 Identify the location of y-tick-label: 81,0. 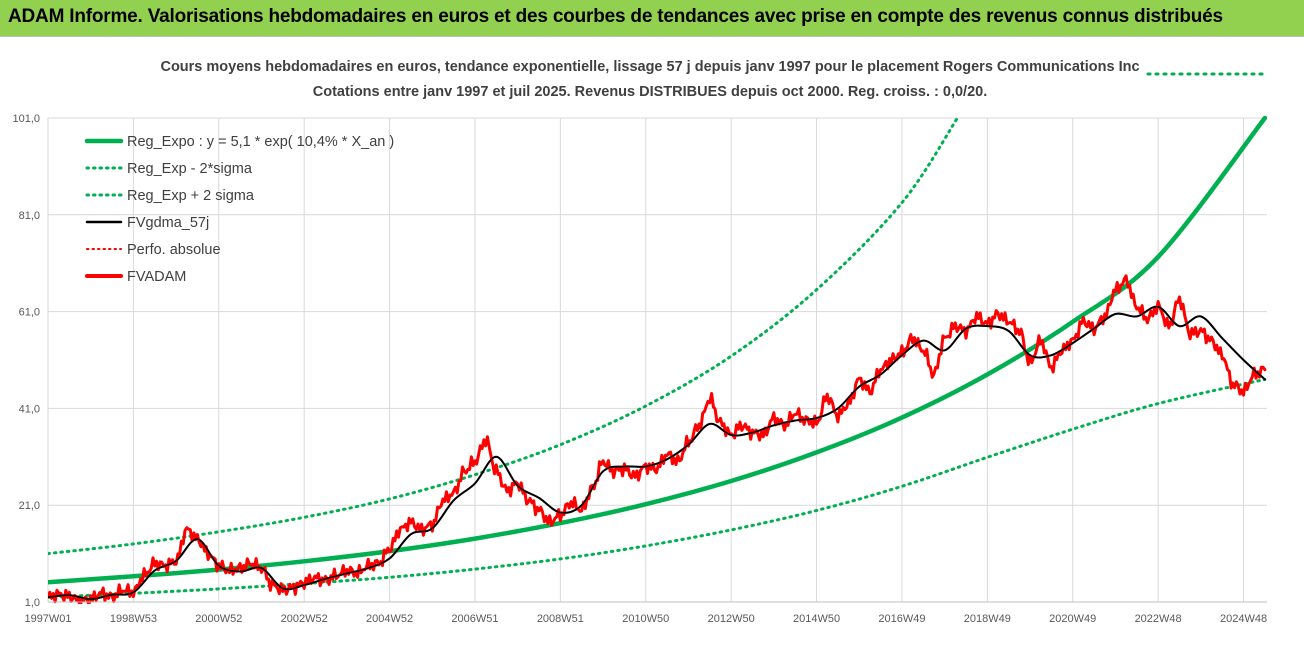
(29, 216).